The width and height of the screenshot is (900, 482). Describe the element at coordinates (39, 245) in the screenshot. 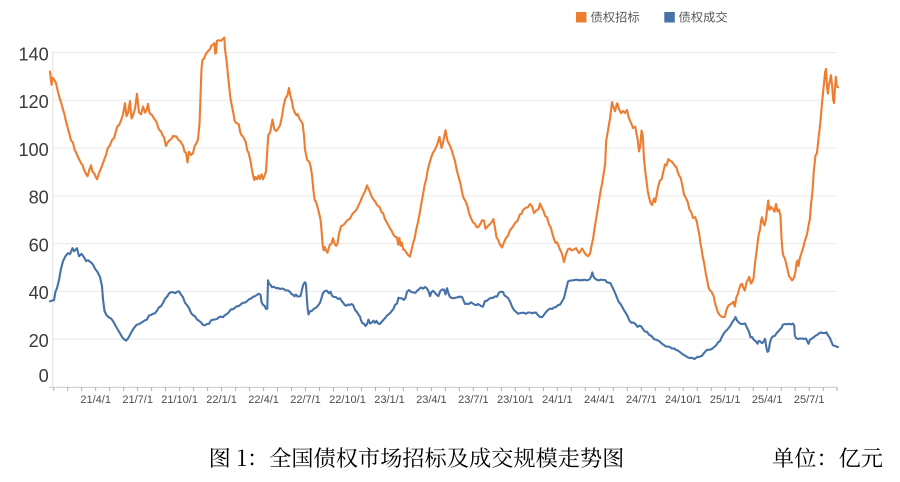

I see `svg-text: 60` at that location.